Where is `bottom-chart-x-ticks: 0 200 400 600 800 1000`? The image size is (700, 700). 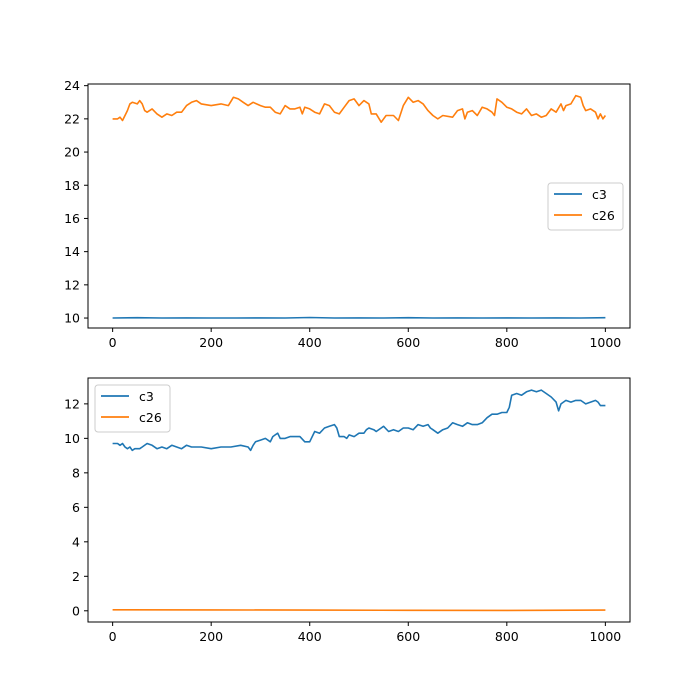 bottom-chart-x-ticks: 0 200 400 600 800 1000 is located at coordinates (365, 633).